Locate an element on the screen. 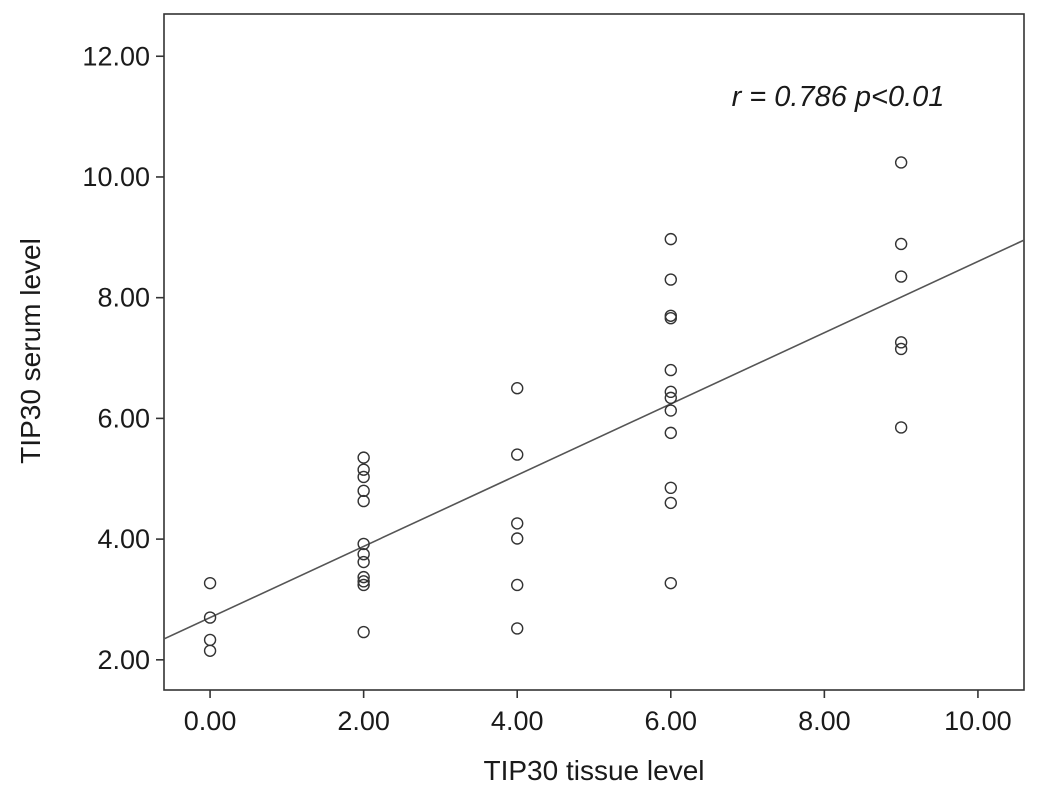 This screenshot has width=1038, height=792. x-tick-label: 0.00 is located at coordinates (210, 721).